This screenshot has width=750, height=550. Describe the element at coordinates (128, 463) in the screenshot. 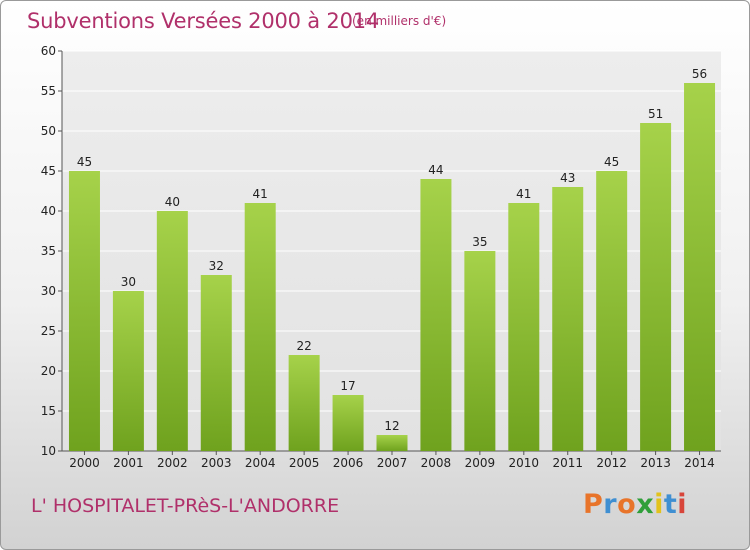

I see `x-tick-label: 2001` at that location.